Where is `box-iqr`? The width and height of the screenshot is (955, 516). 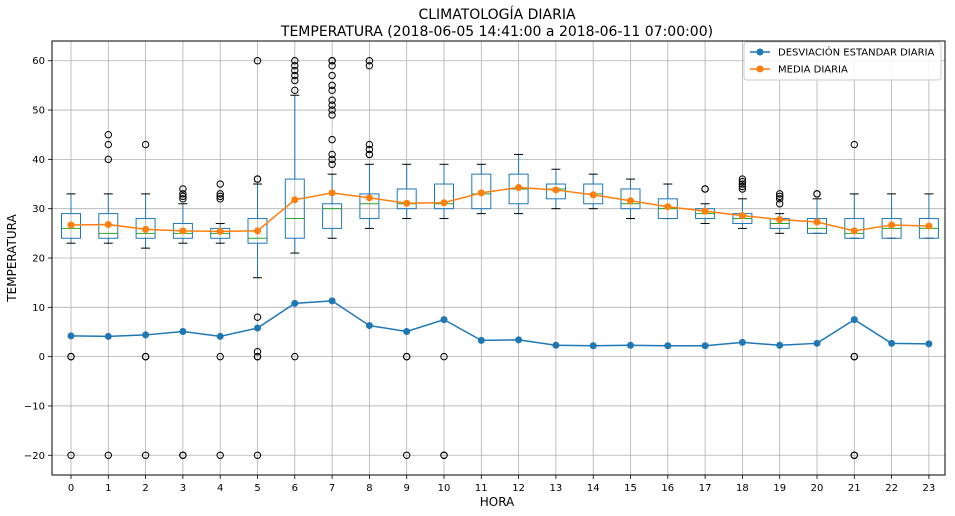 box-iqr is located at coordinates (369, 206).